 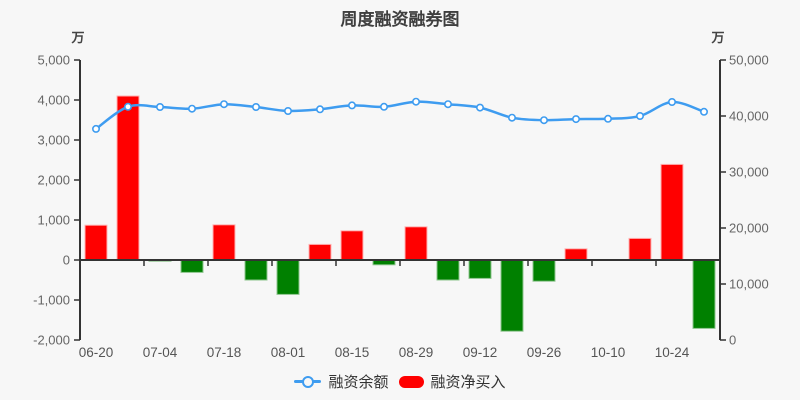 I want to click on left-axis-tick-label: 0, so click(x=66, y=260).